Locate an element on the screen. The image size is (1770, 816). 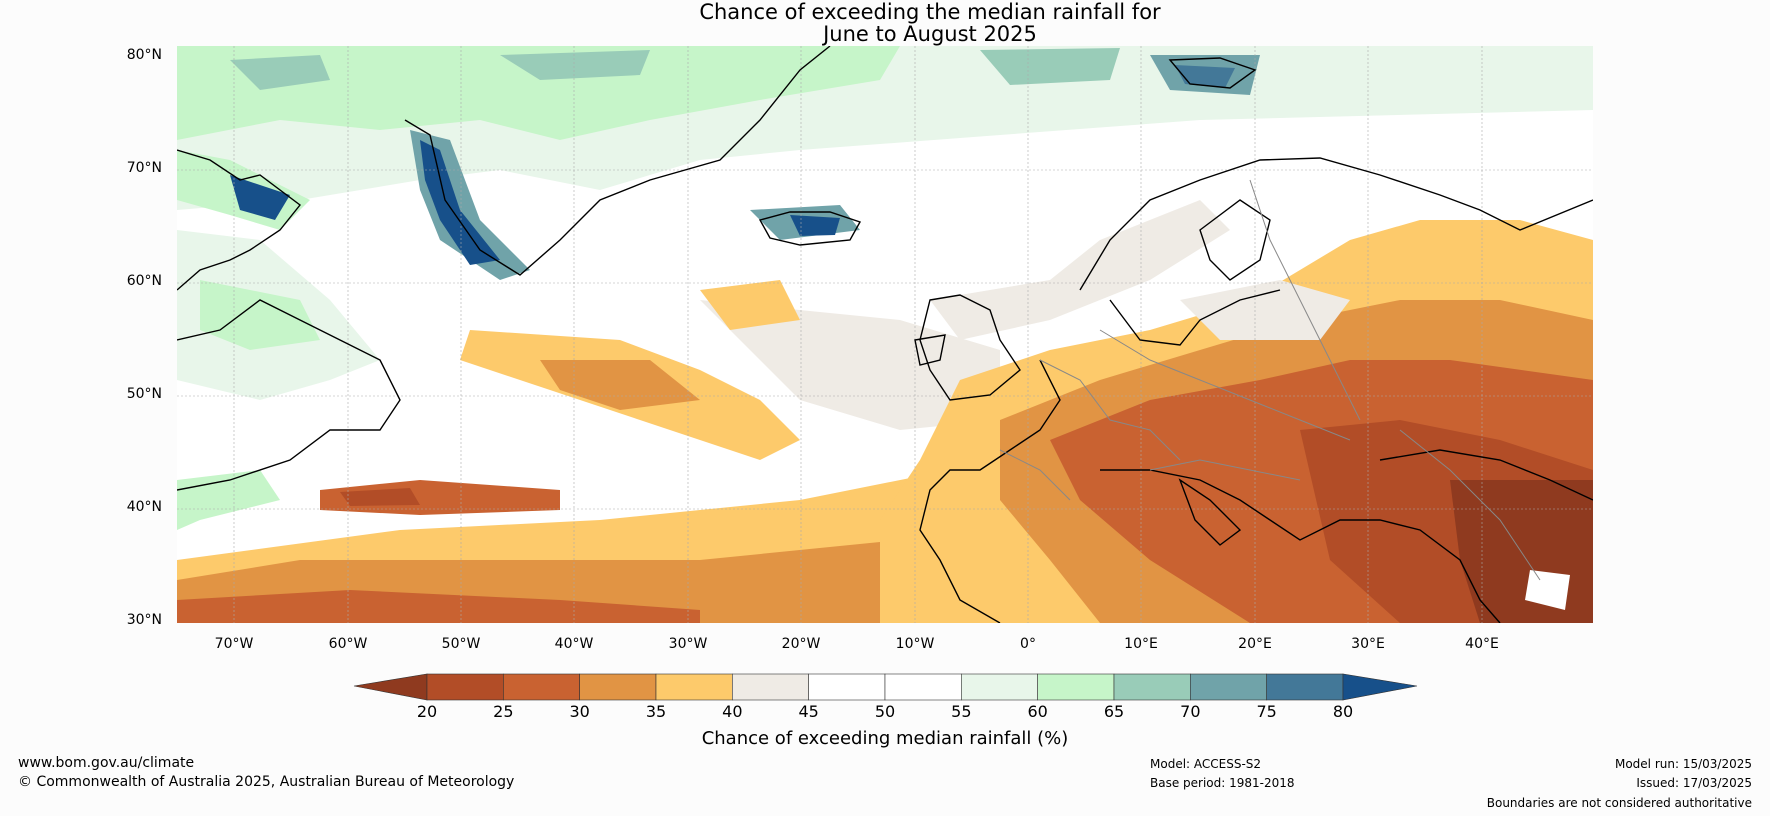
colorbar-tick-label: 25 is located at coordinates (503, 711).